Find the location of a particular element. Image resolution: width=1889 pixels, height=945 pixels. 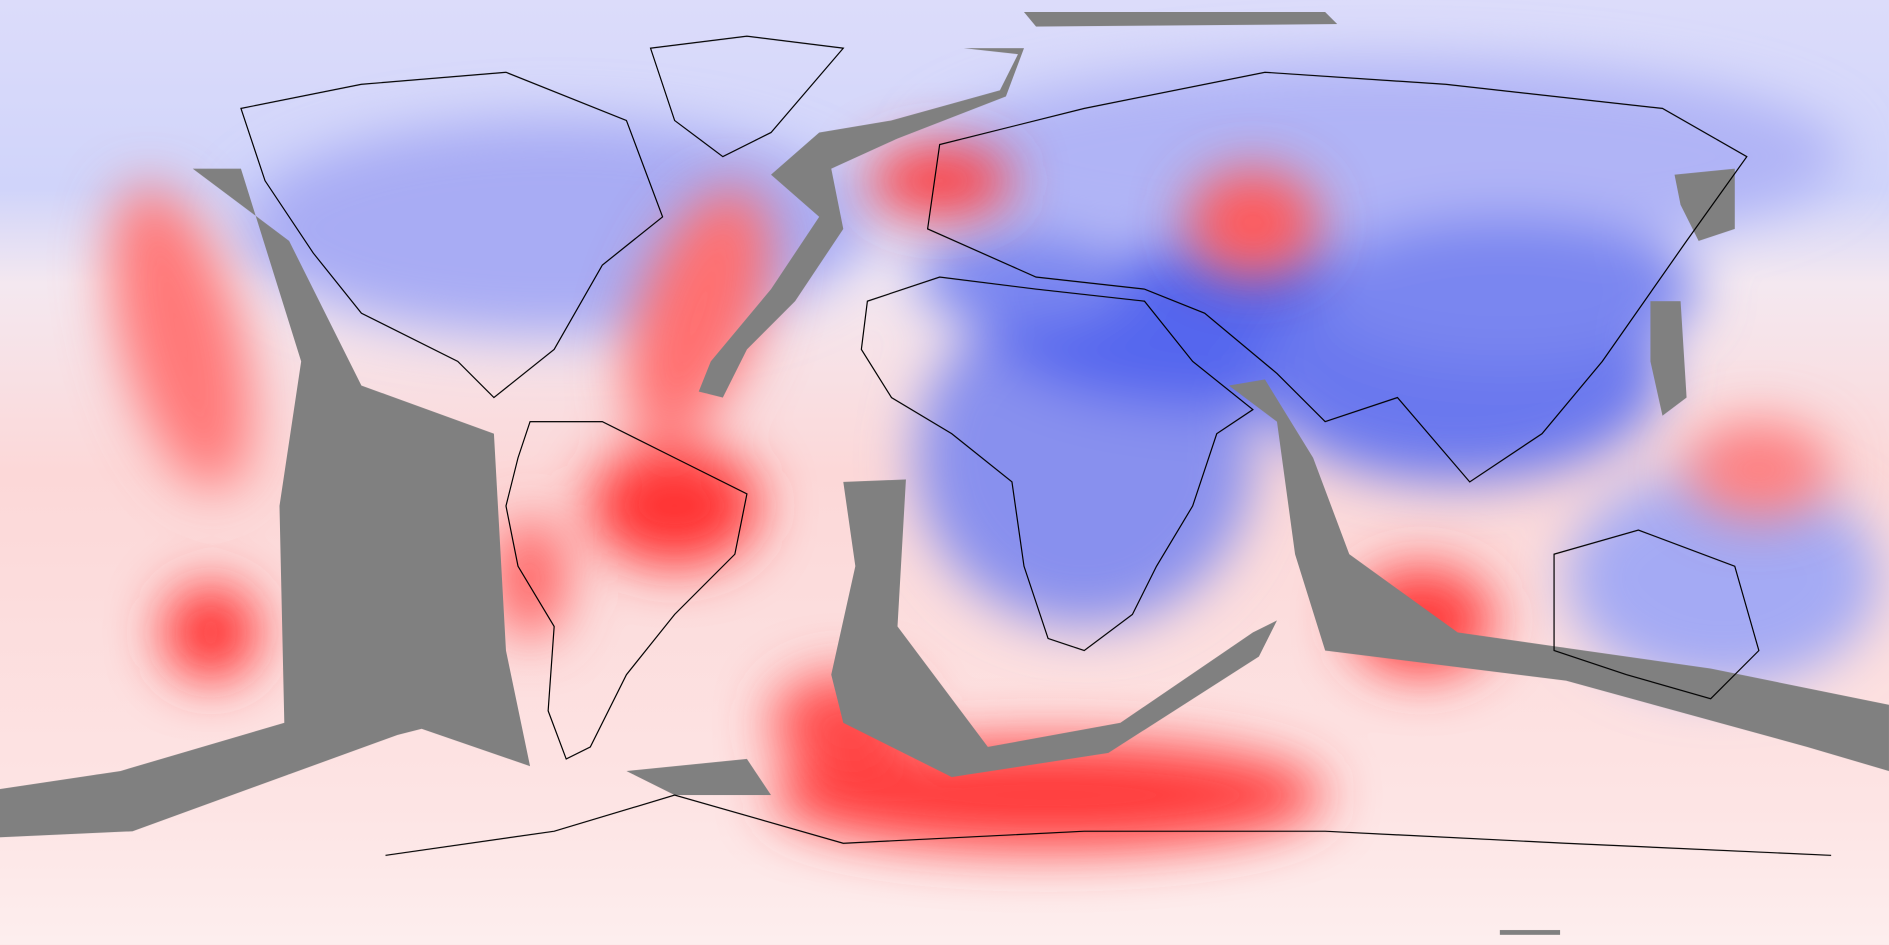

arctic-ridge is located at coordinates (1180, 19).